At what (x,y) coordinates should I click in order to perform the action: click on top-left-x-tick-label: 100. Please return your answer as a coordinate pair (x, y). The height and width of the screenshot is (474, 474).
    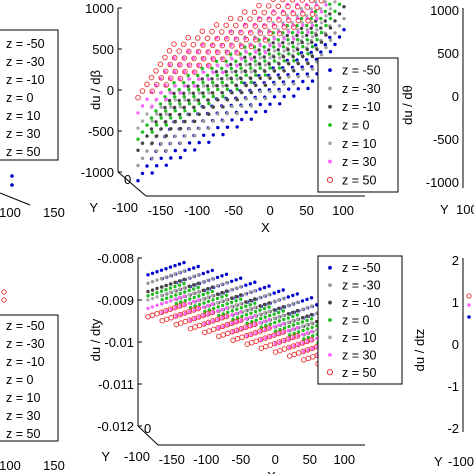
    Looking at the image, I should click on (10, 212).